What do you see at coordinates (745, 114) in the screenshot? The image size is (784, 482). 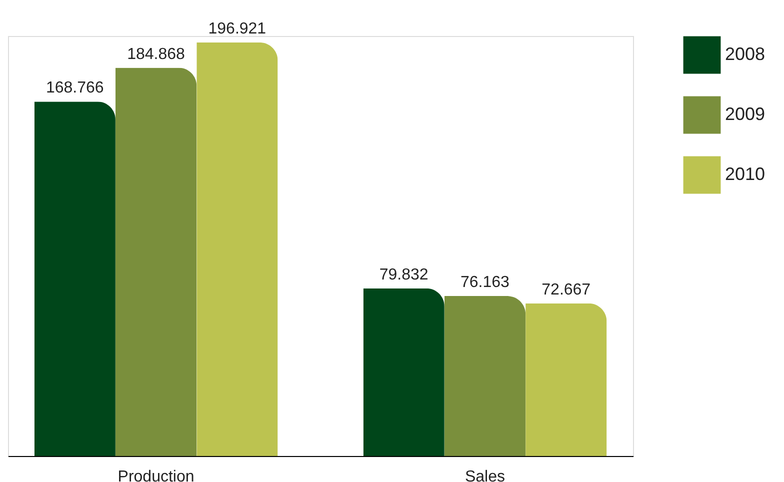 I see `legend-label: 2009` at bounding box center [745, 114].